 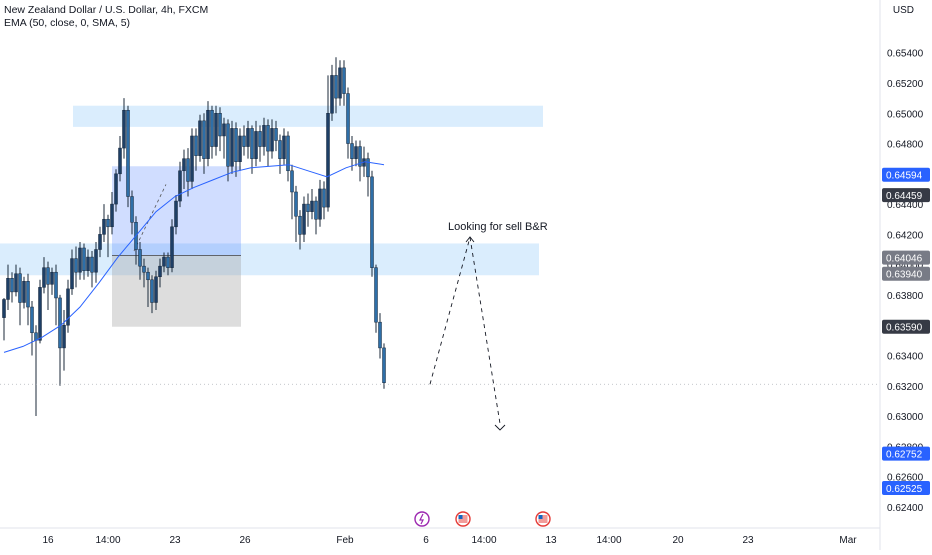 What do you see at coordinates (422, 519) in the screenshot?
I see `lightning-event-icon` at bounding box center [422, 519].